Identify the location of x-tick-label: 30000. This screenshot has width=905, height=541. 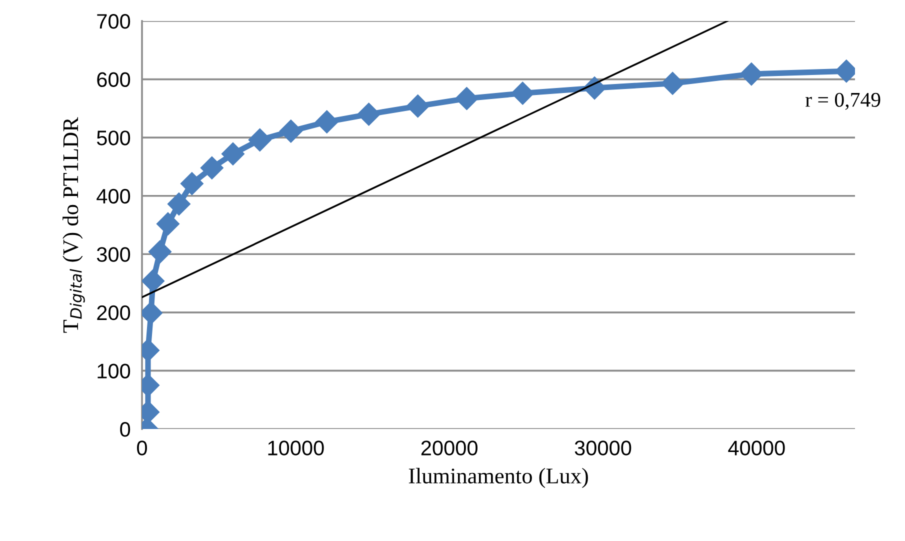
(603, 448).